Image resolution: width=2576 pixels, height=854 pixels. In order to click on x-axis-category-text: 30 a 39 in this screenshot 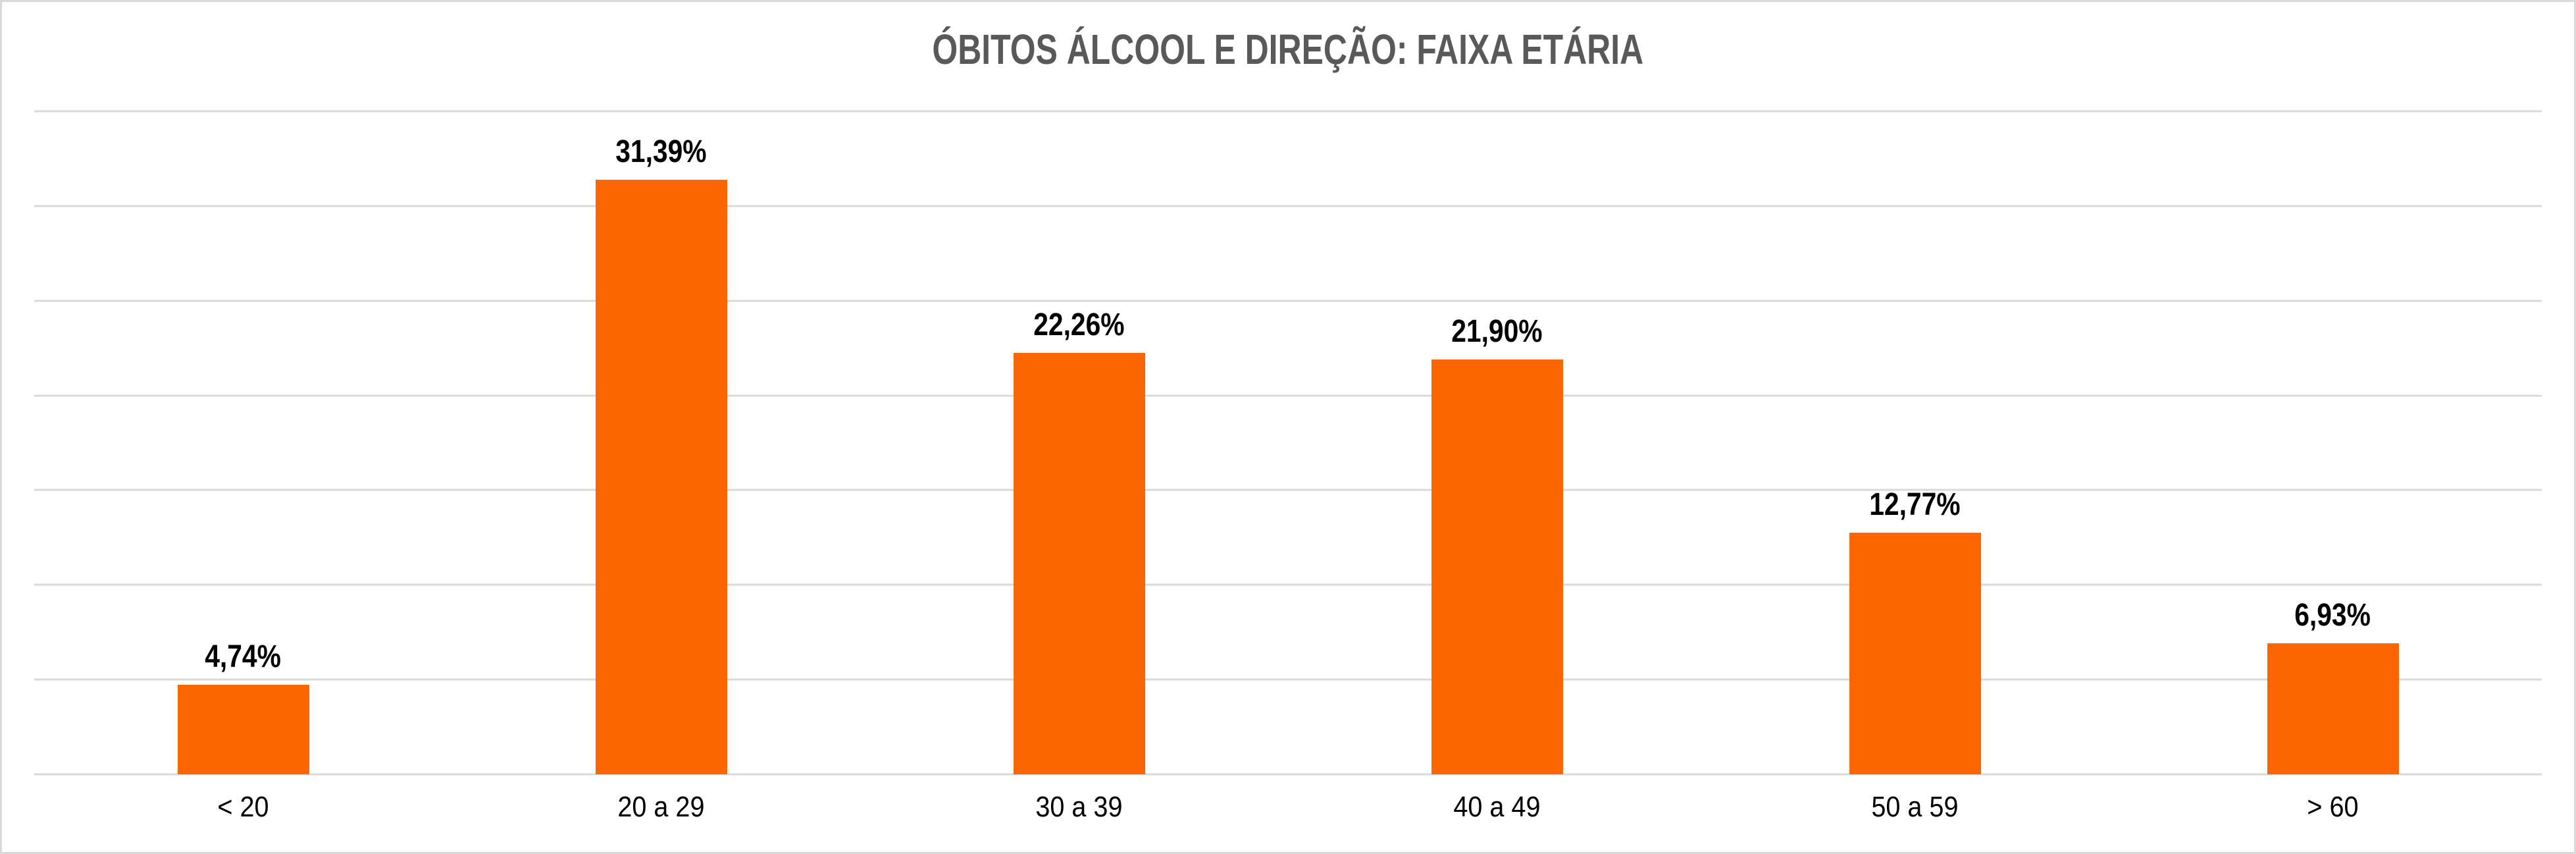, I will do `click(1079, 807)`.